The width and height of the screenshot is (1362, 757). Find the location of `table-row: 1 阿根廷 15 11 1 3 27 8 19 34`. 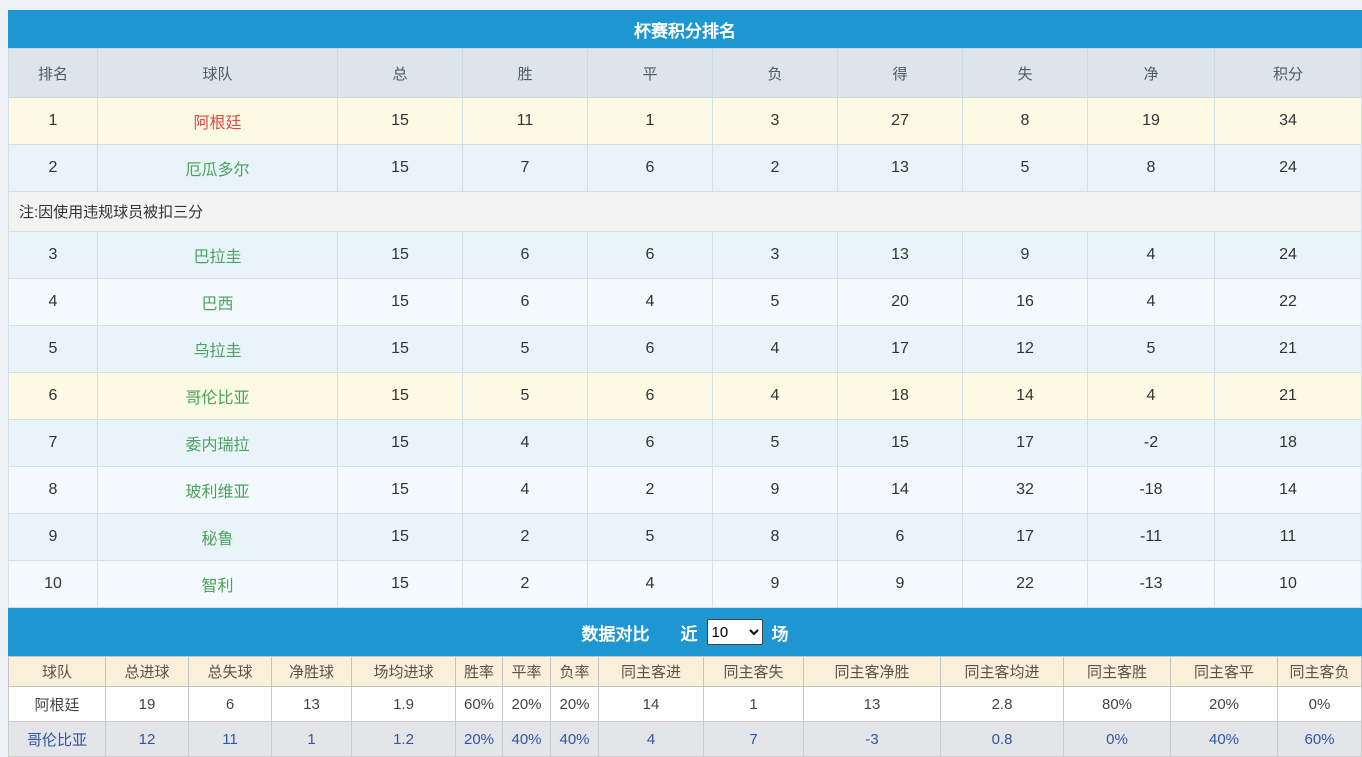

table-row: 1 阿根廷 15 11 1 3 27 8 19 34 is located at coordinates (685, 121).